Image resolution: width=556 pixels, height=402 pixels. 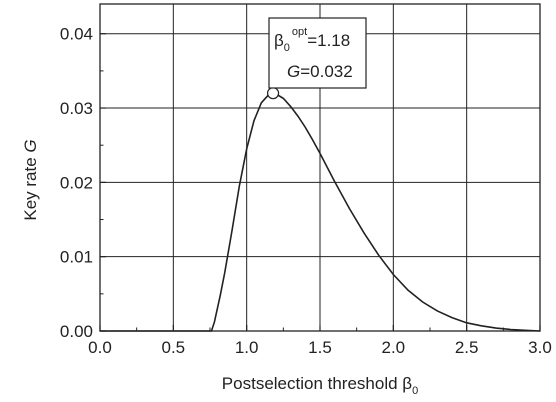 What do you see at coordinates (293, 71) in the screenshot?
I see `annotation-g-var: G` at bounding box center [293, 71].